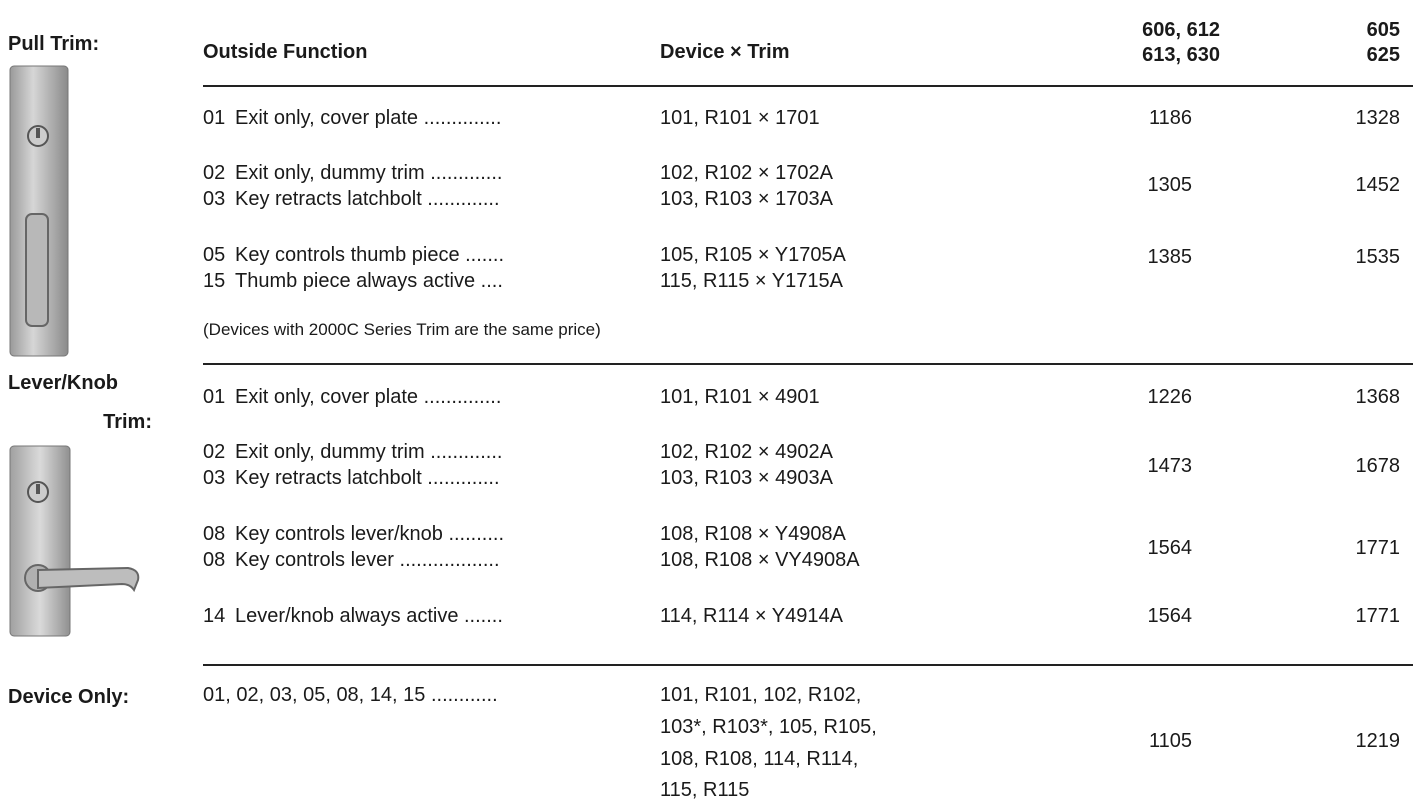 The width and height of the screenshot is (1416, 802). Describe the element at coordinates (1170, 257) in the screenshot. I see `price: 1385` at that location.